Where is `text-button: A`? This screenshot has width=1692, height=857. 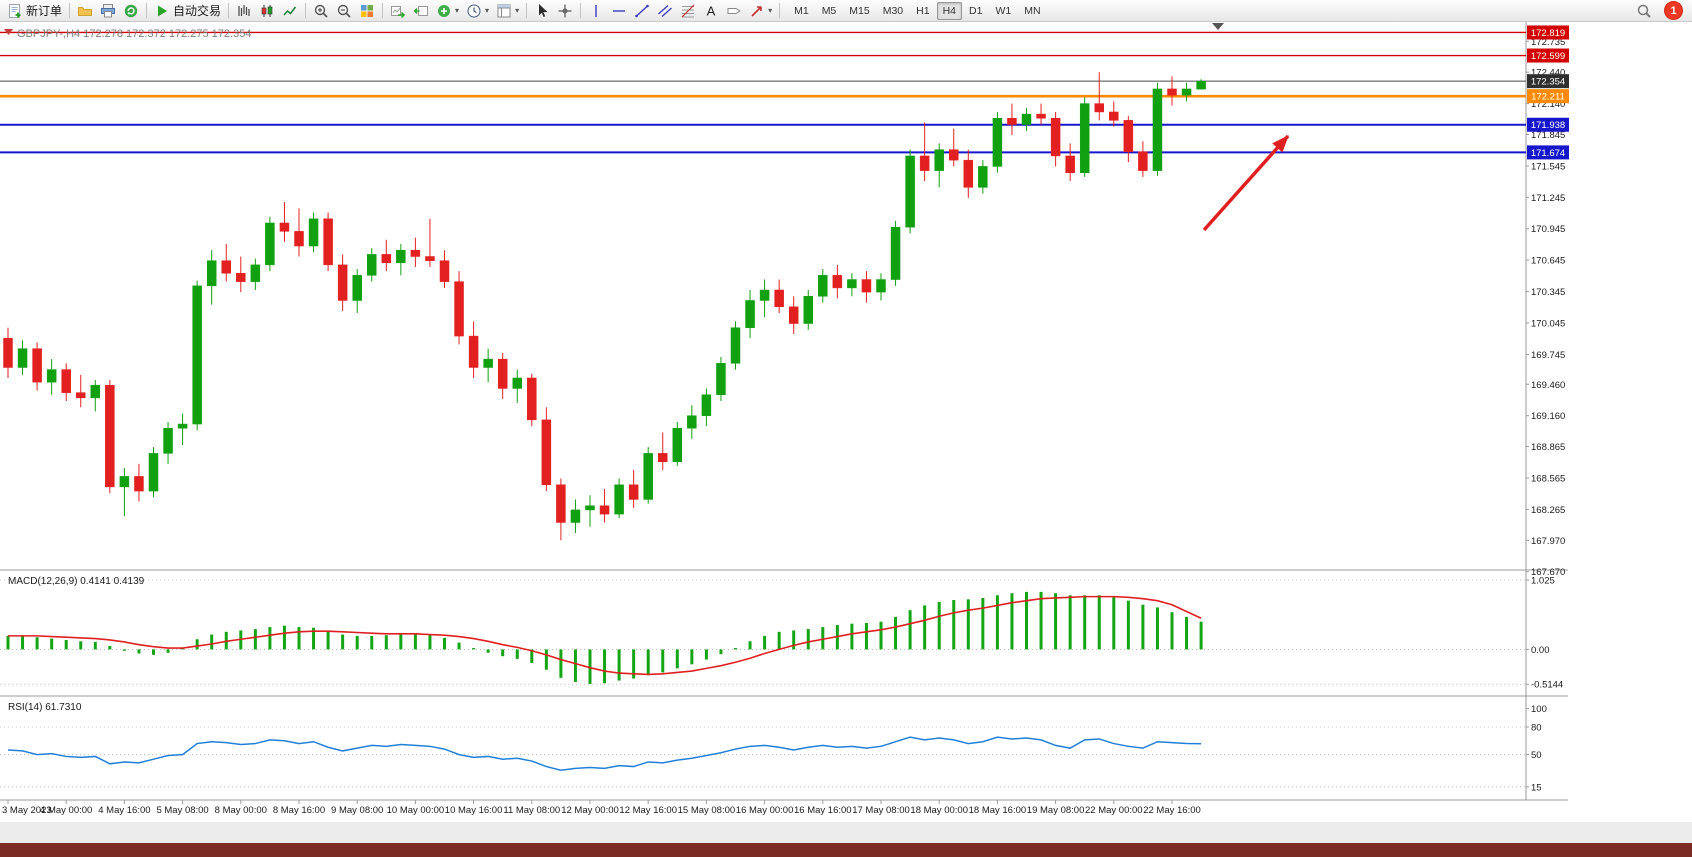 text-button: A is located at coordinates (711, 11).